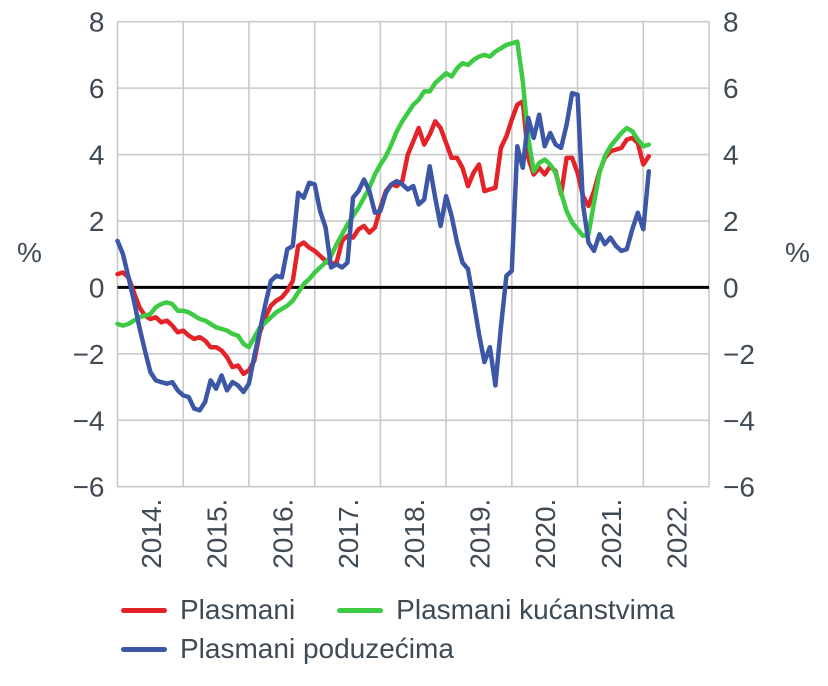 The width and height of the screenshot is (828, 686). I want to click on y-tick-label-right: −6, so click(739, 487).